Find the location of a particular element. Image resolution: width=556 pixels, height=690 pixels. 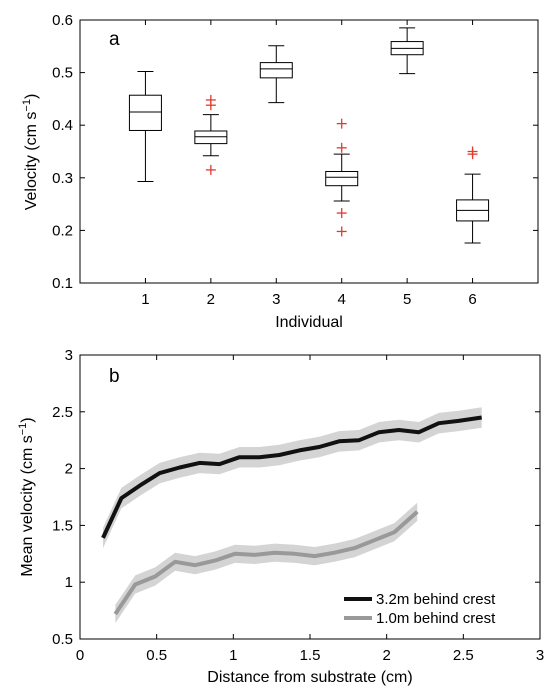

panel-a-y-axis-label-main: Velocity (cm s is located at coordinates (31, 161).